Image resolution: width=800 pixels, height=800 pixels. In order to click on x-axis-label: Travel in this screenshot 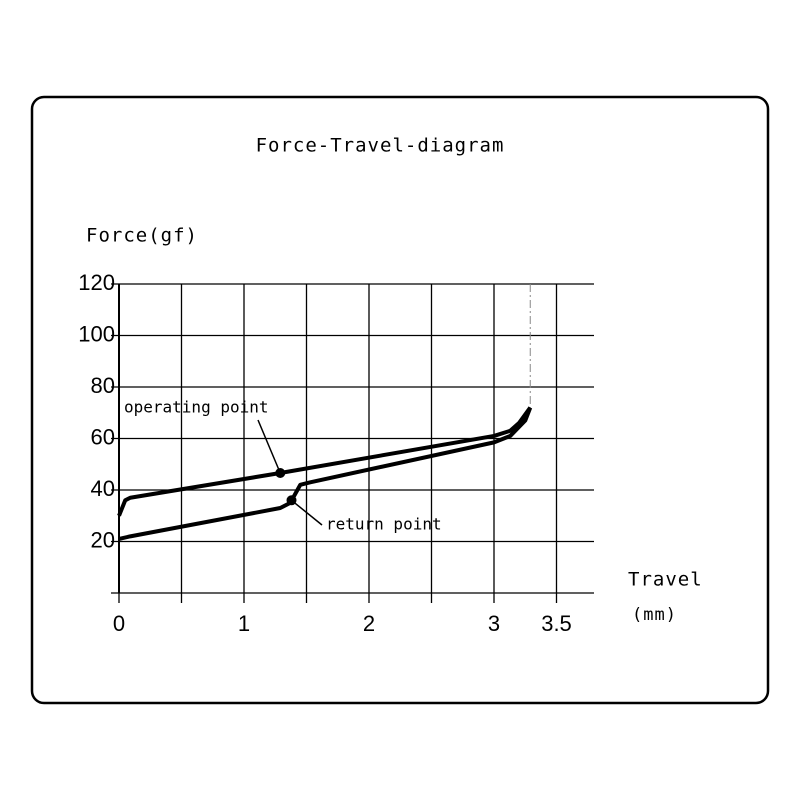, I will do `click(665, 580)`.